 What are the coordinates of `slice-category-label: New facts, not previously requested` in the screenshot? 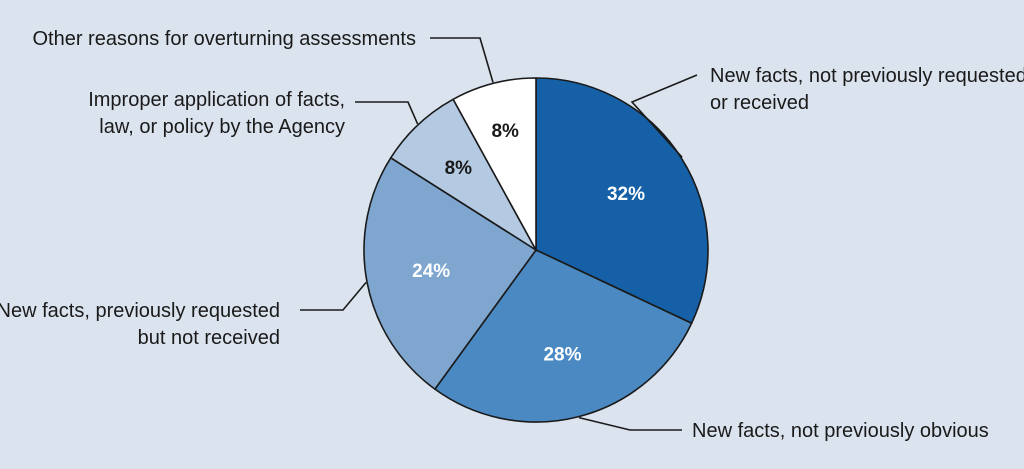 It's located at (867, 76).